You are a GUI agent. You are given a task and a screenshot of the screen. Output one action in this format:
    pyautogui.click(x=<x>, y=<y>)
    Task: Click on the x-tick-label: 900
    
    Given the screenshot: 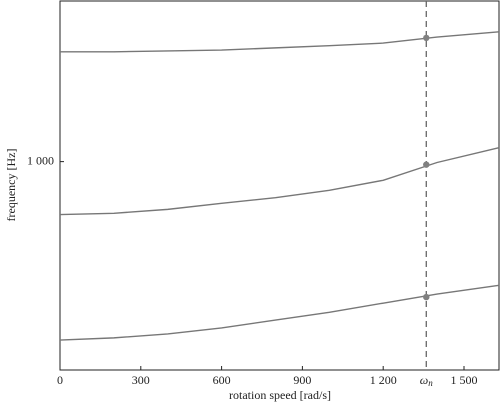 What is the action you would take?
    pyautogui.click(x=302, y=380)
    